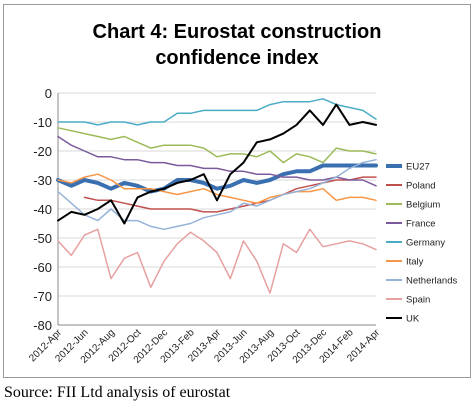  I want to click on series-line-germany, so click(217, 112).